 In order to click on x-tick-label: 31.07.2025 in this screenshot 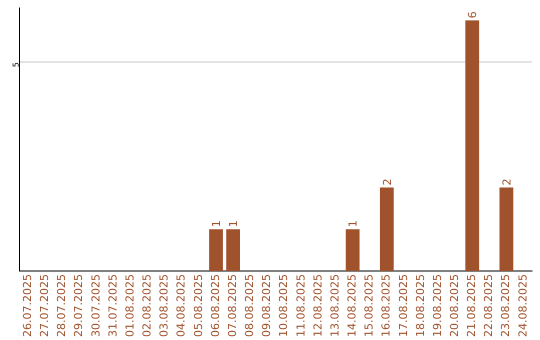, I will do `click(113, 306)`.